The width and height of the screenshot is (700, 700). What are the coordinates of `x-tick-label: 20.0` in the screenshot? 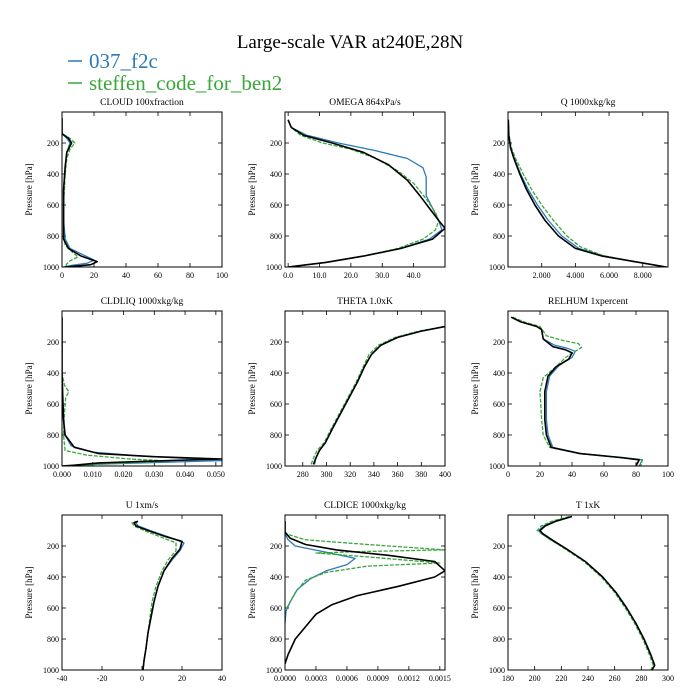 It's located at (351, 275).